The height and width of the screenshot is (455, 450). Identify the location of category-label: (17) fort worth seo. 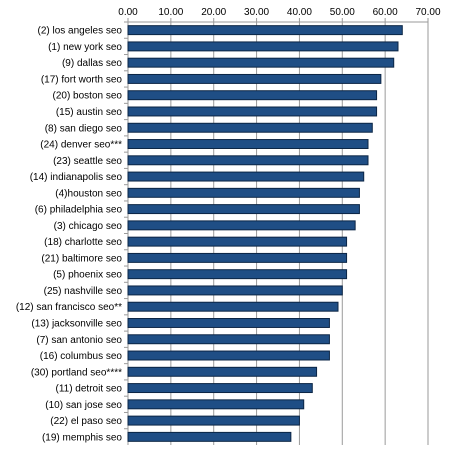
(82, 79).